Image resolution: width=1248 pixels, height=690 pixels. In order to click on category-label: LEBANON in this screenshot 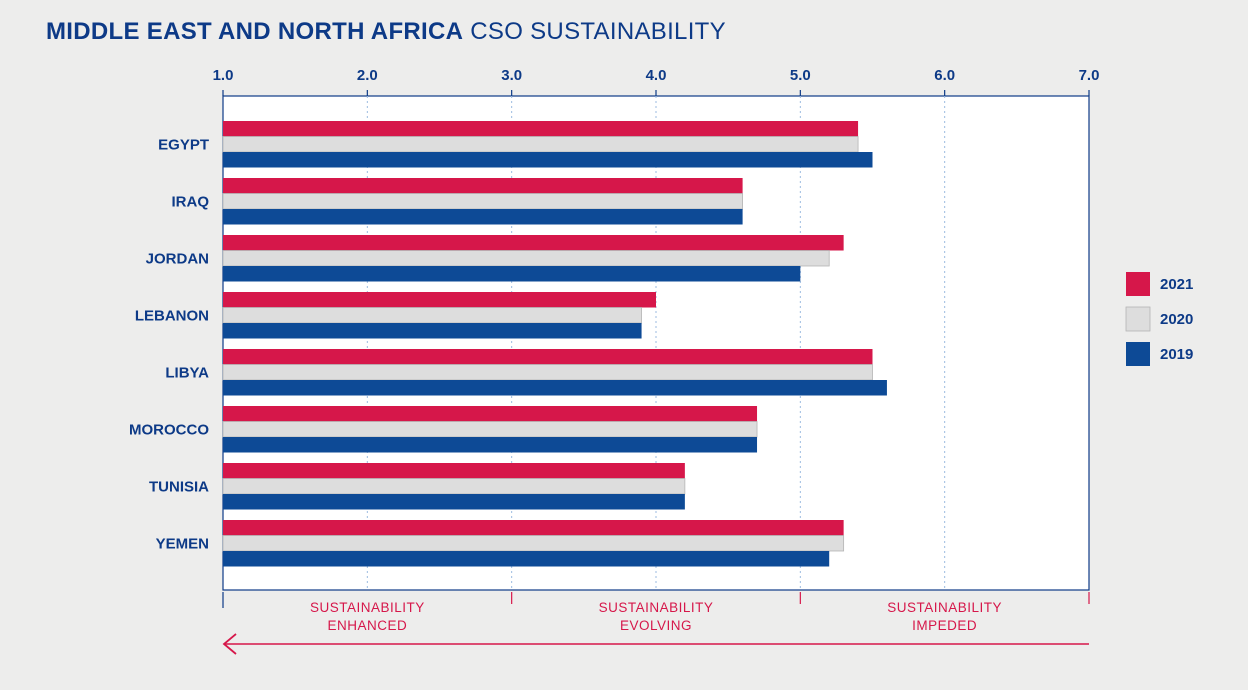, I will do `click(172, 315)`.